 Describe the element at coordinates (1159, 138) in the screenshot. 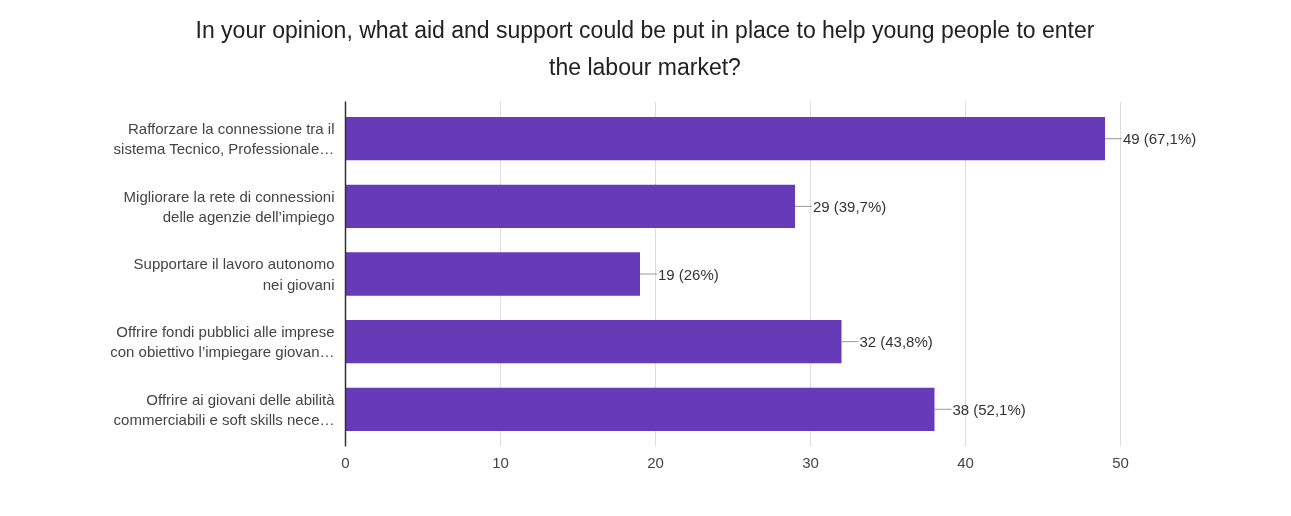

I see `data-label: 49 (67,1%)` at that location.